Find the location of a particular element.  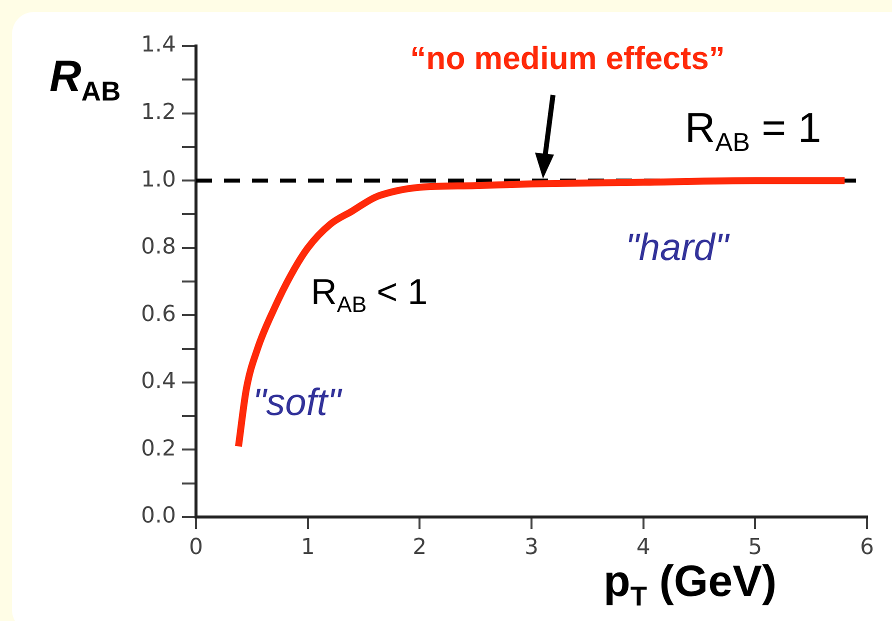

annotation: "hard" is located at coordinates (676, 247).